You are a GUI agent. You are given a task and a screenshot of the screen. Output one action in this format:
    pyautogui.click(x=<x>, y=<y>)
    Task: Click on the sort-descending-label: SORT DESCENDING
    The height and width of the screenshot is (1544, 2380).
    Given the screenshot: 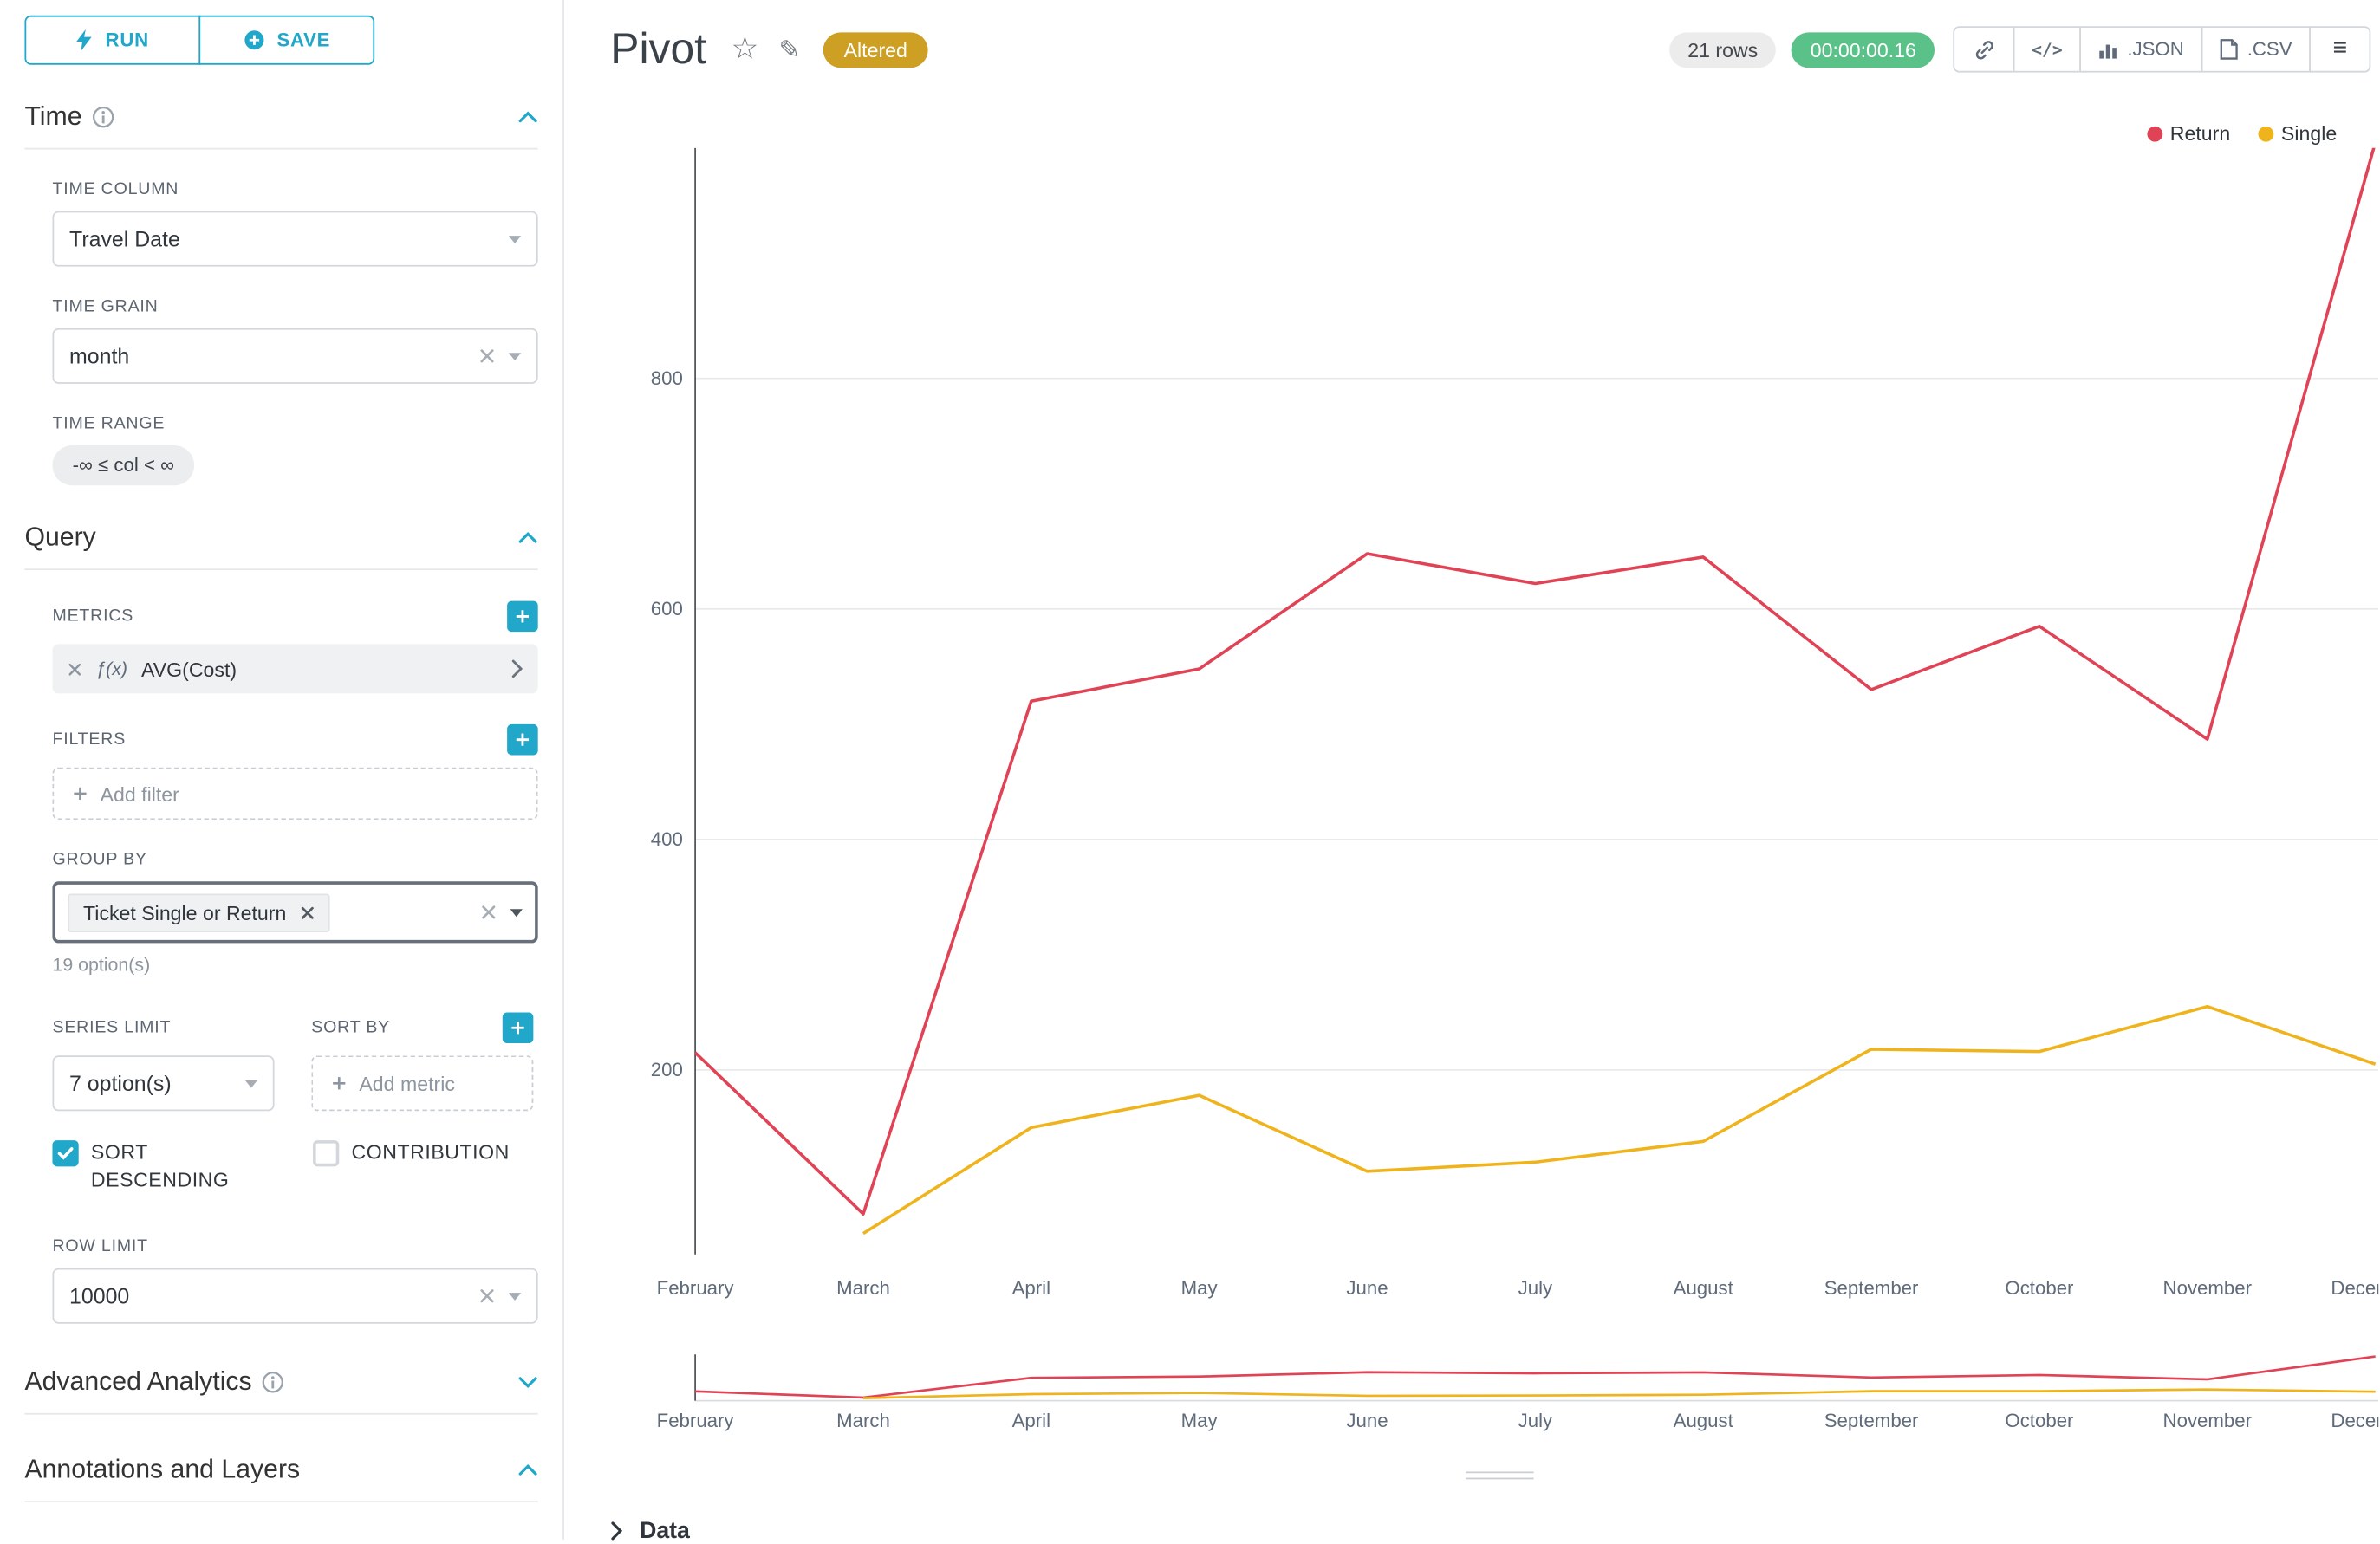 What is the action you would take?
    pyautogui.click(x=160, y=1166)
    